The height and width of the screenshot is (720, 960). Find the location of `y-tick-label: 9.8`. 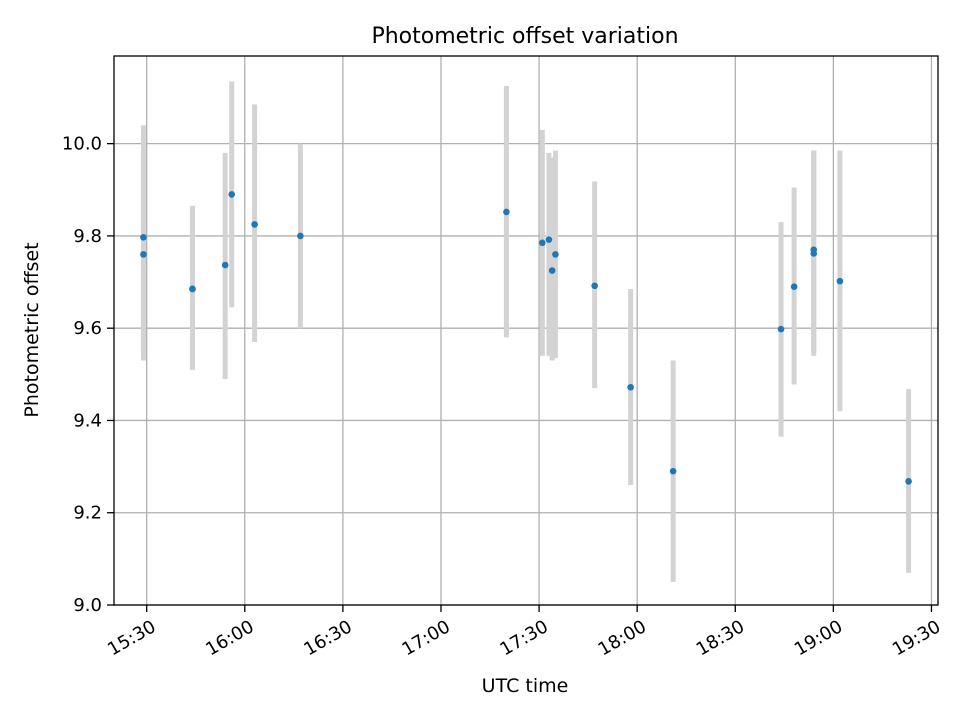

y-tick-label: 9.8 is located at coordinates (87, 236).